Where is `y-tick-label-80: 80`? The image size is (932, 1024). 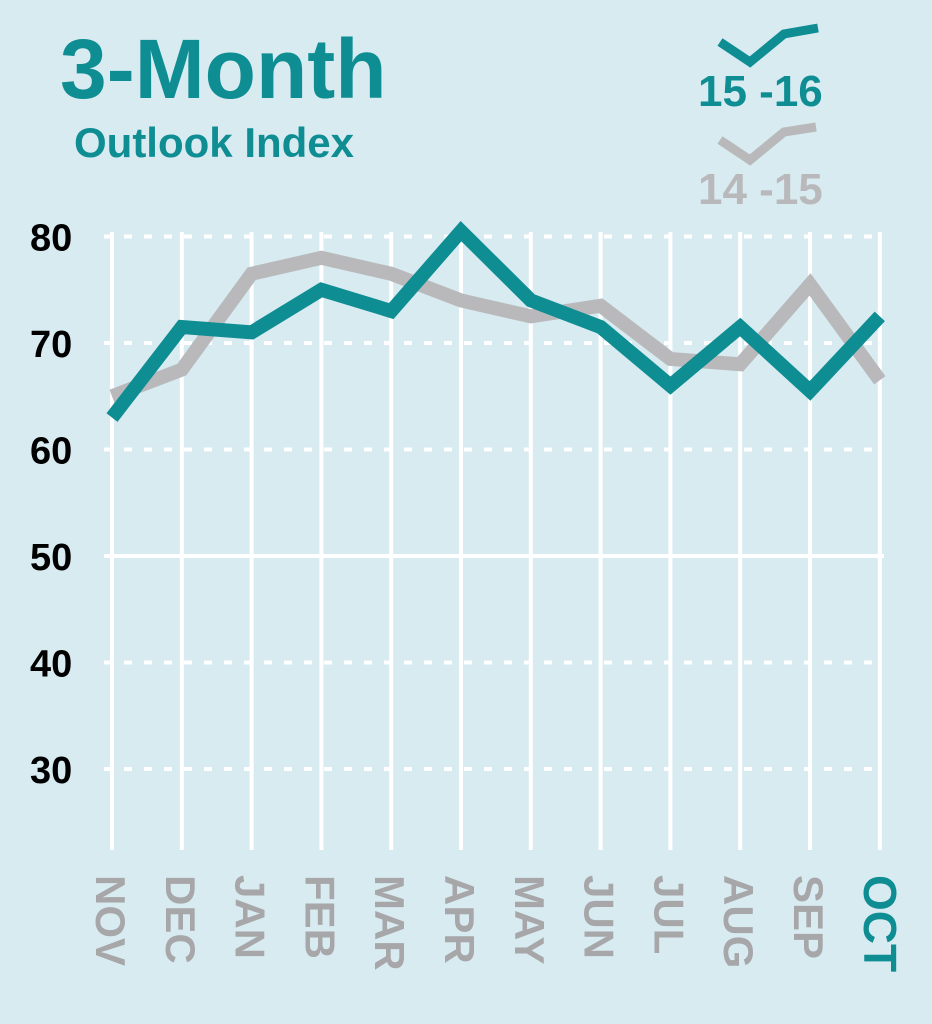
y-tick-label-80: 80 is located at coordinates (51, 239).